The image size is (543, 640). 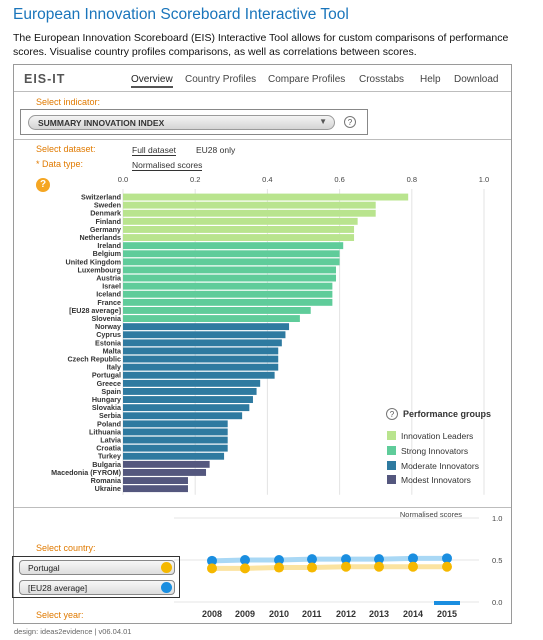 I want to click on indicator-box: SUMMARY INNOVATION INDEX ▼ ?, so click(x=194, y=122).